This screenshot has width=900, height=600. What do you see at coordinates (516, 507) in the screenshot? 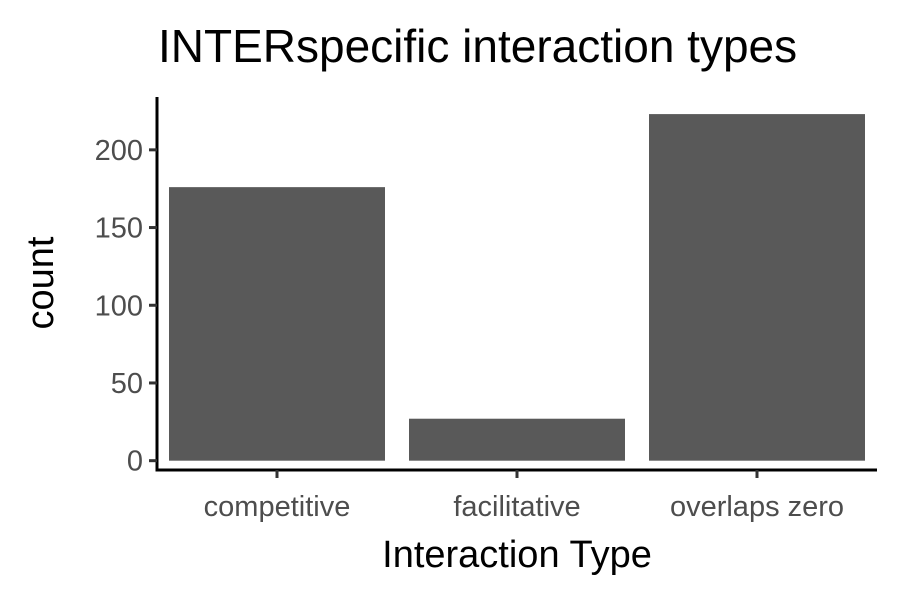
I see `x-tick-label: facilitative` at bounding box center [516, 507].